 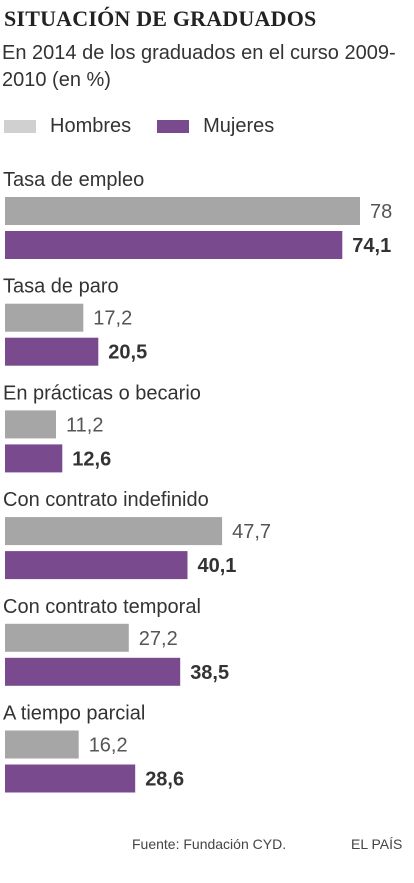 I want to click on value-label-hombres-tasa-de-empleo: 78, so click(x=381, y=212).